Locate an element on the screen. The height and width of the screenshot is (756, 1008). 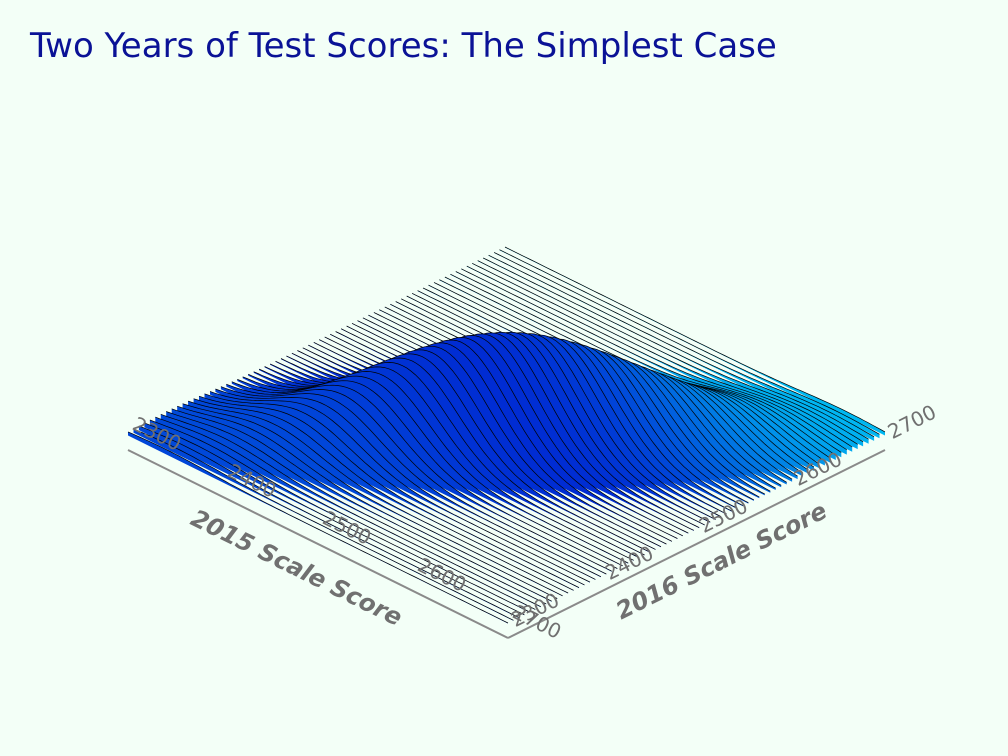
x-axis-line is located at coordinates (318, 544).